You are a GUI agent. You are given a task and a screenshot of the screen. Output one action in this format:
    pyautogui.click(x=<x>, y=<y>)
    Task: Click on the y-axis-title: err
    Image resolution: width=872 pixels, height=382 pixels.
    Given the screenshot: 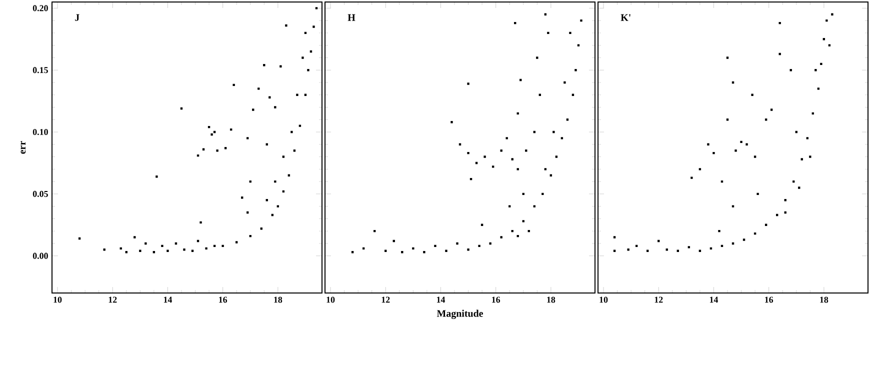 What is the action you would take?
    pyautogui.click(x=23, y=147)
    